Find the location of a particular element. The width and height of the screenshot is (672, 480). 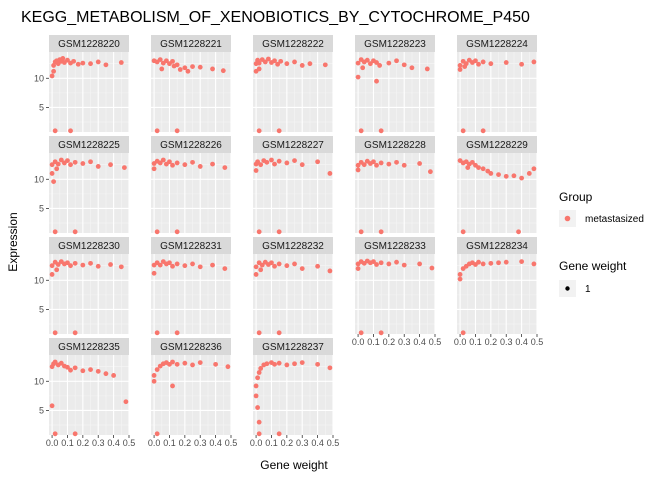

facet-strip-label: GSM1228235 is located at coordinates (89, 347).